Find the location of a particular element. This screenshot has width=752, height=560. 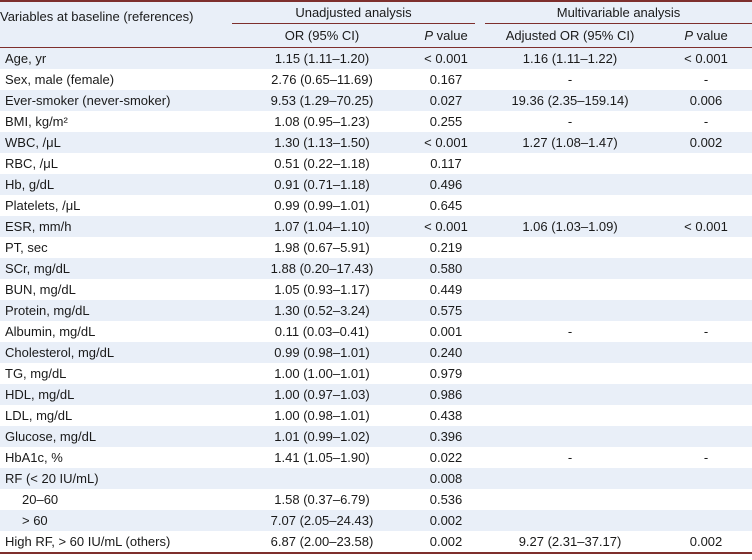

row-label: 20–60 is located at coordinates (40, 499).